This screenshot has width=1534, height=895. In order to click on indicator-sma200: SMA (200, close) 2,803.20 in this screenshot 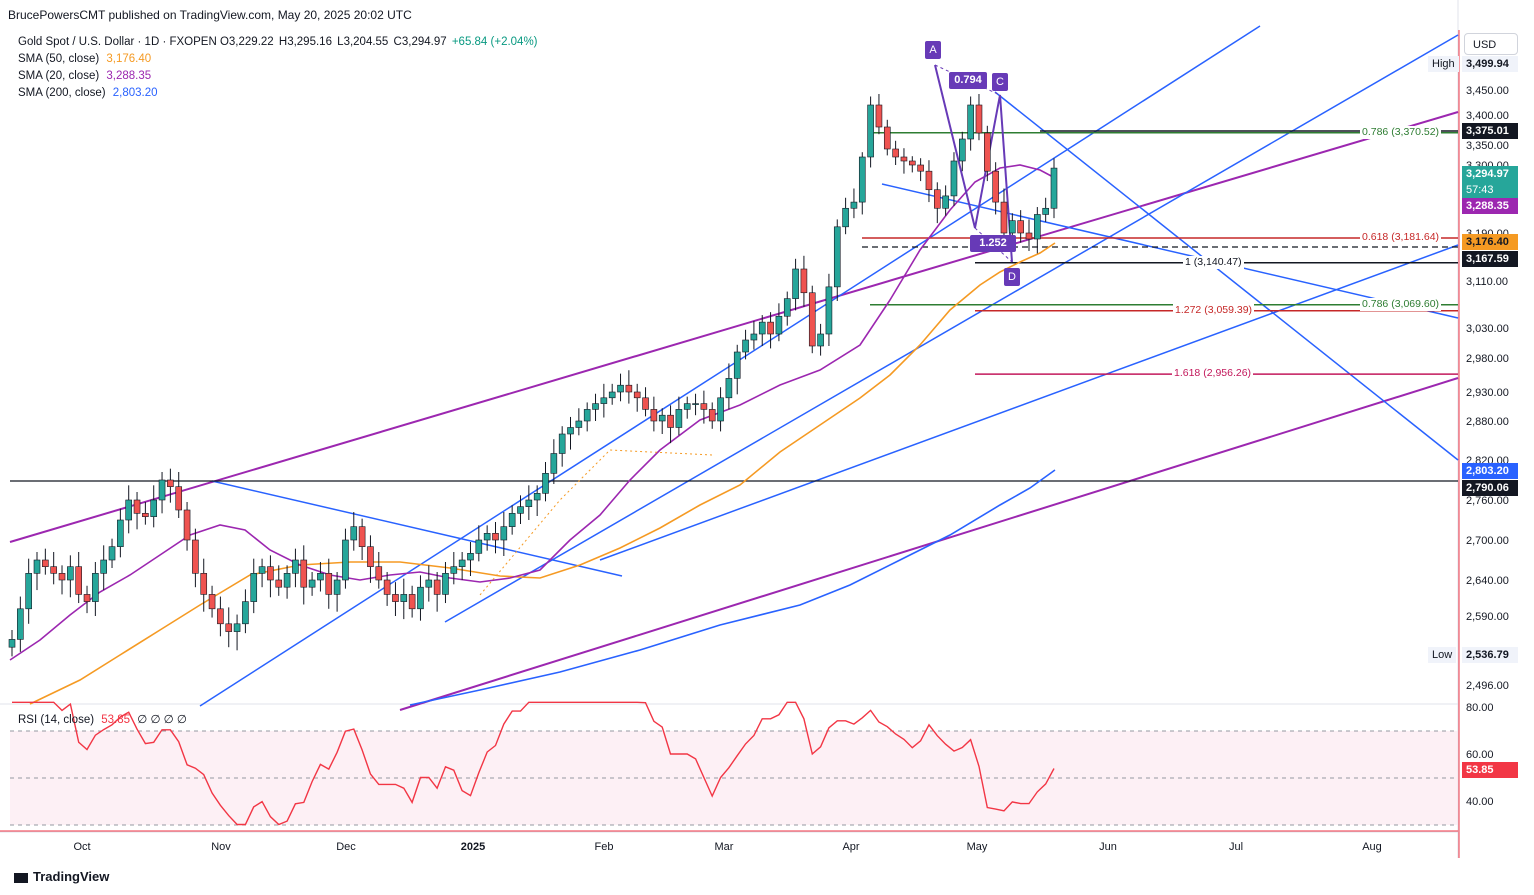, I will do `click(279, 93)`.